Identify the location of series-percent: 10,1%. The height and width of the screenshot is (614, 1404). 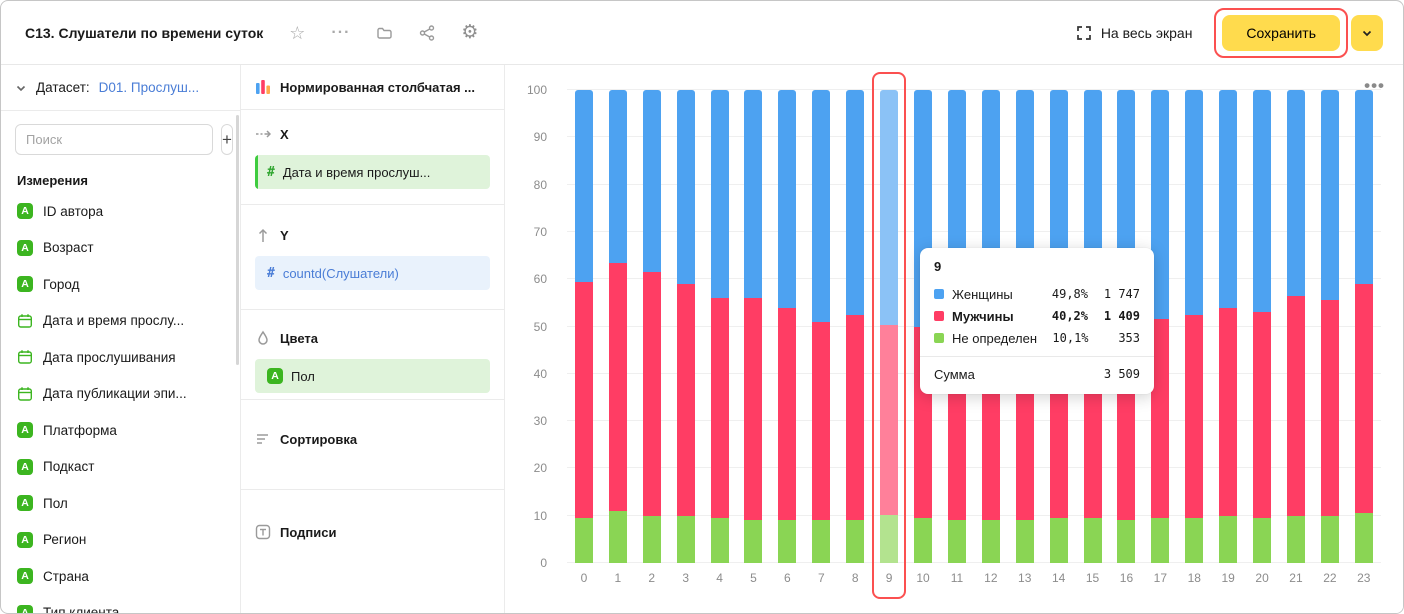
(1070, 338).